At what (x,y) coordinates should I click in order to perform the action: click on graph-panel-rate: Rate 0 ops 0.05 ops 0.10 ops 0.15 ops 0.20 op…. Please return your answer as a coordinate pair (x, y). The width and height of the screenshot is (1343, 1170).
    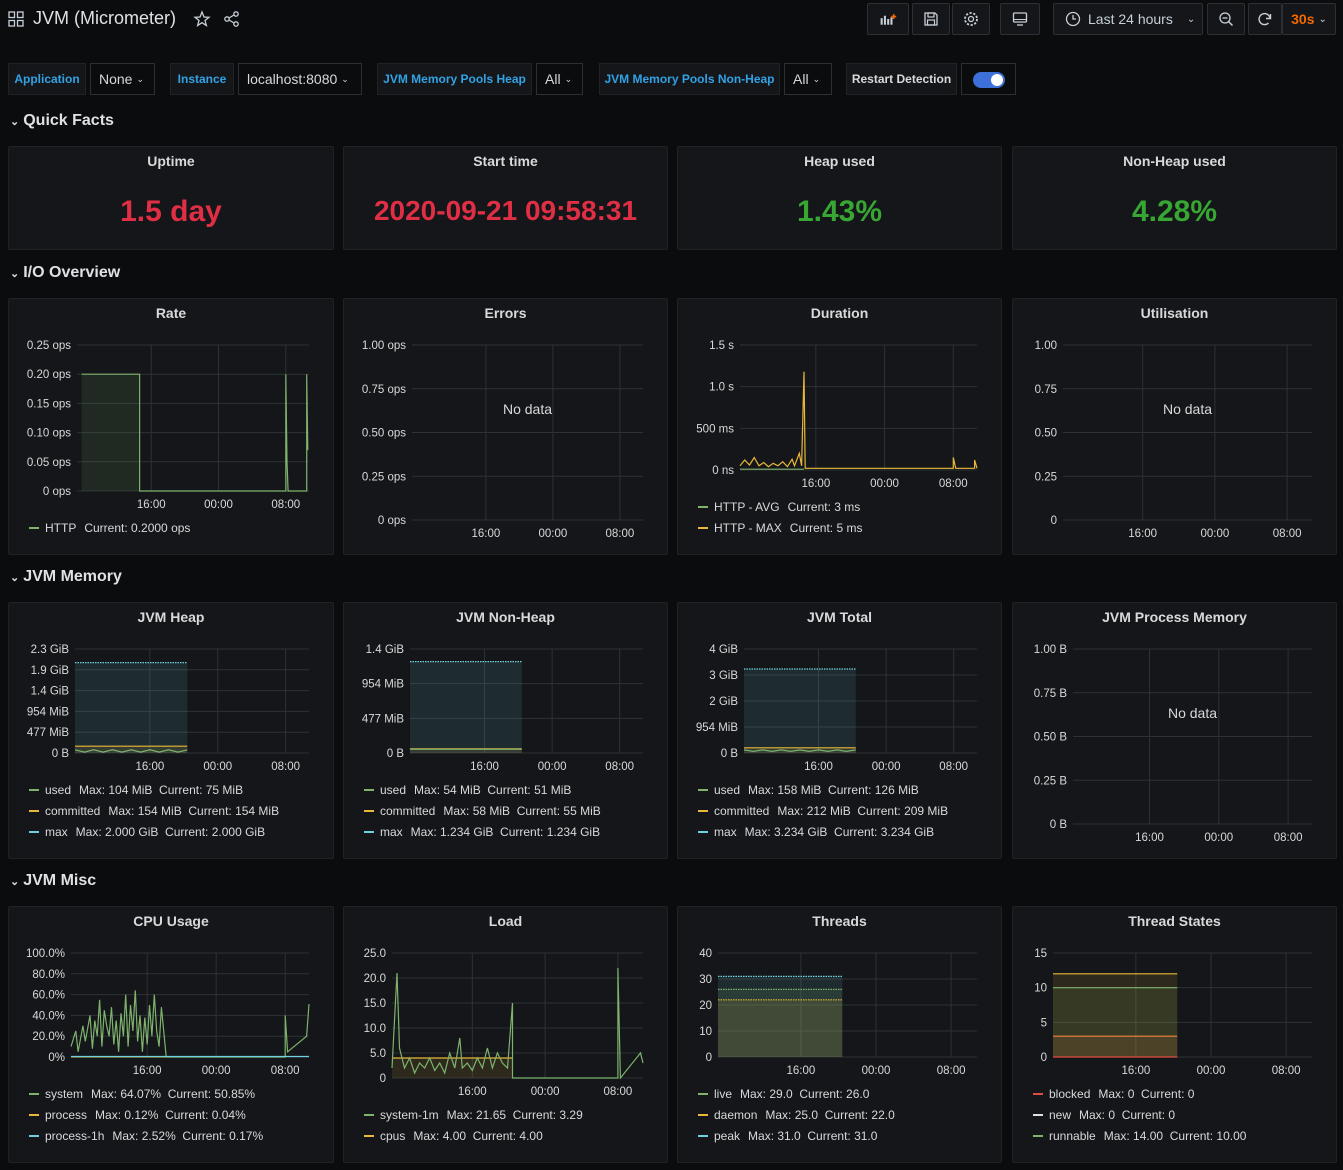
    Looking at the image, I should click on (171, 426).